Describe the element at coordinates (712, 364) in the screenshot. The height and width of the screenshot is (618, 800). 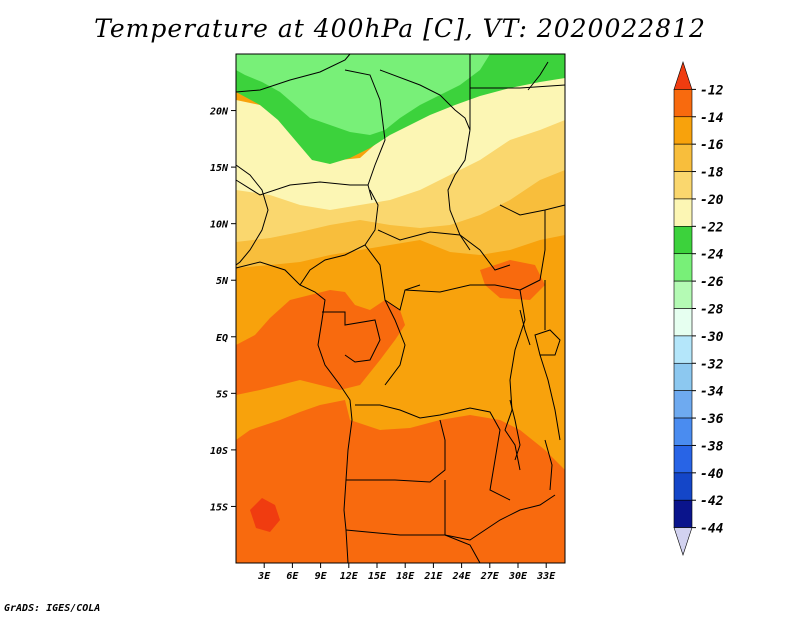
I see `colorbar-label: -32` at that location.